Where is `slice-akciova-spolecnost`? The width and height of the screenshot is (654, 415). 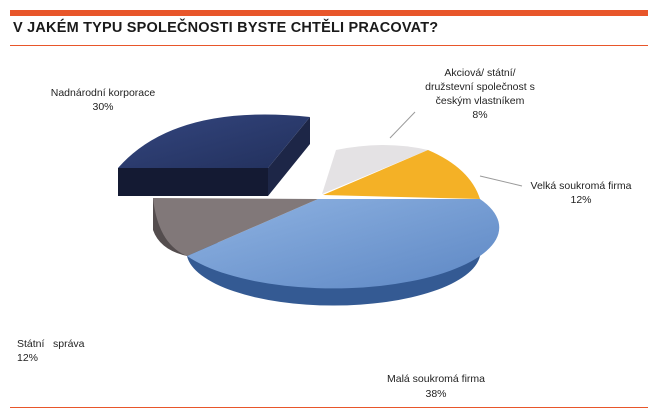
slice-akciova-spolecnost is located at coordinates (375, 169).